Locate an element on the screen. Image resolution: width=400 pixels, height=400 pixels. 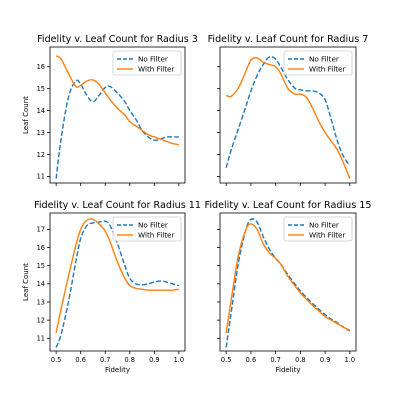
subplot-title: Fidelity v. Leaf Count for Radius 3 is located at coordinates (117, 39).